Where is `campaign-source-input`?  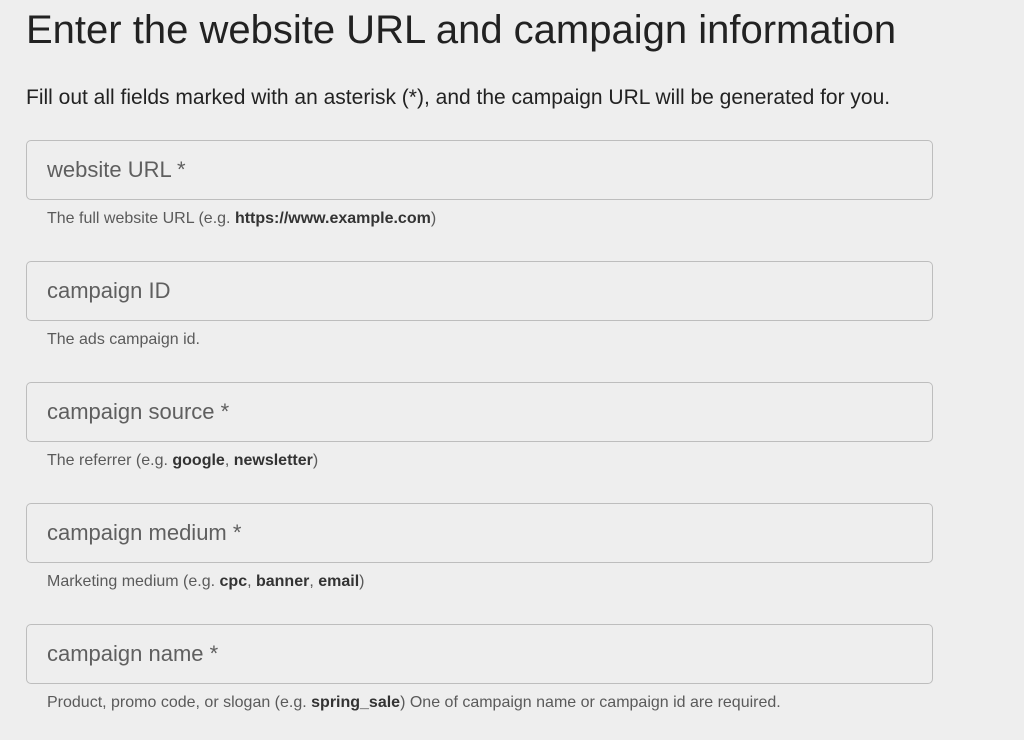
campaign-source-input is located at coordinates (479, 412).